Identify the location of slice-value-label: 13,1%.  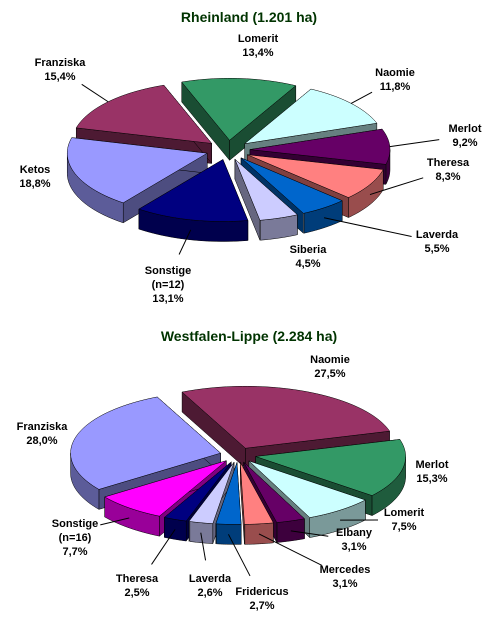
(168, 299).